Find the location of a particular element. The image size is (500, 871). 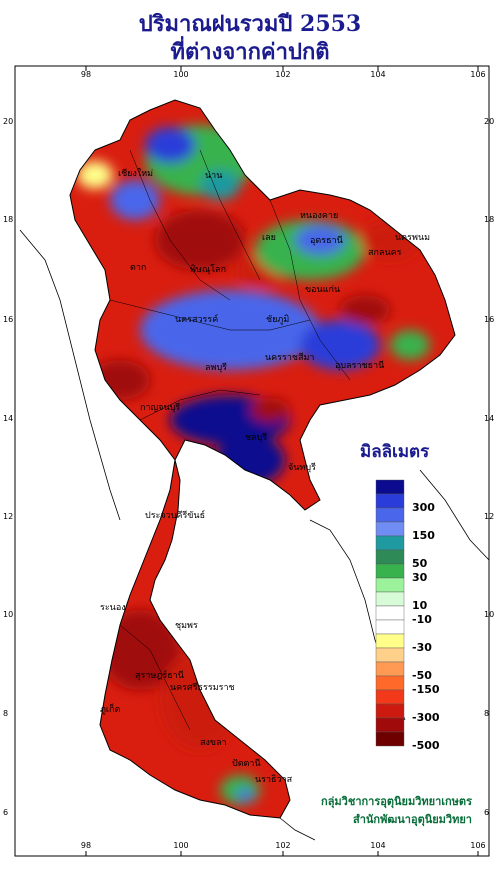

y-tick-right: 14 is located at coordinates (489, 418).